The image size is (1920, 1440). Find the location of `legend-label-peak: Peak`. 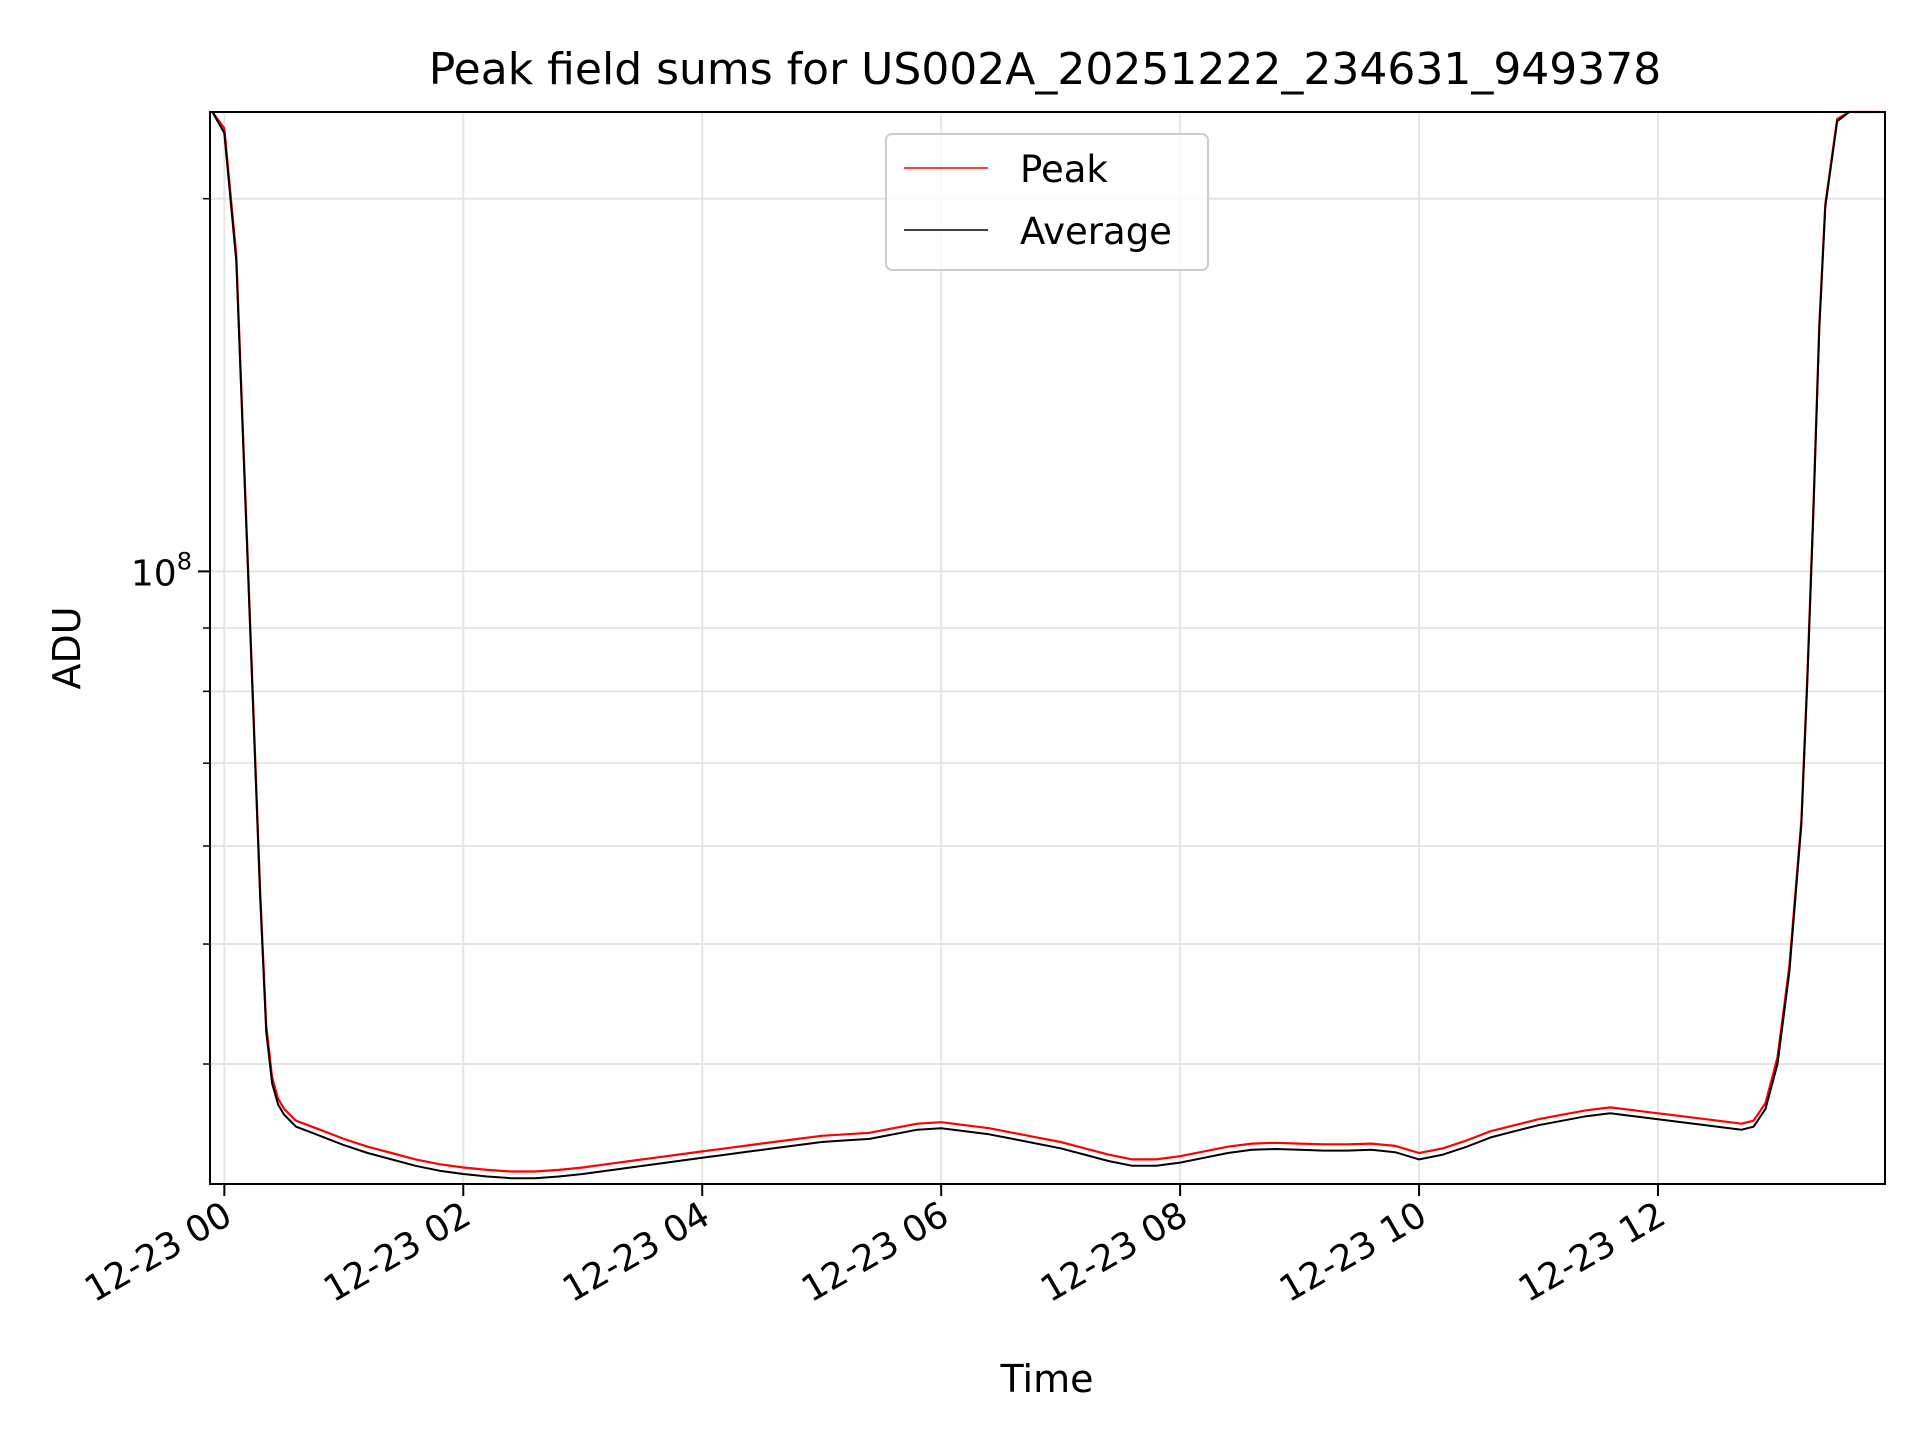

legend-label-peak: Peak is located at coordinates (1064, 169).